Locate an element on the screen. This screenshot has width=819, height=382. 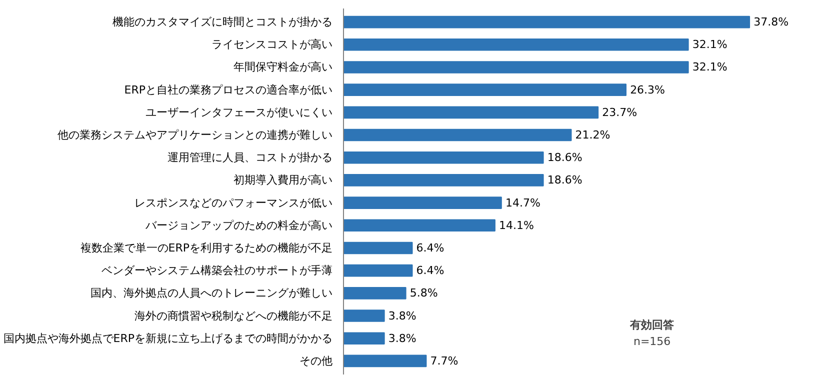
y-tick-label: ベンダーやシステム構築会社のサポートが手薄 is located at coordinates (217, 271).